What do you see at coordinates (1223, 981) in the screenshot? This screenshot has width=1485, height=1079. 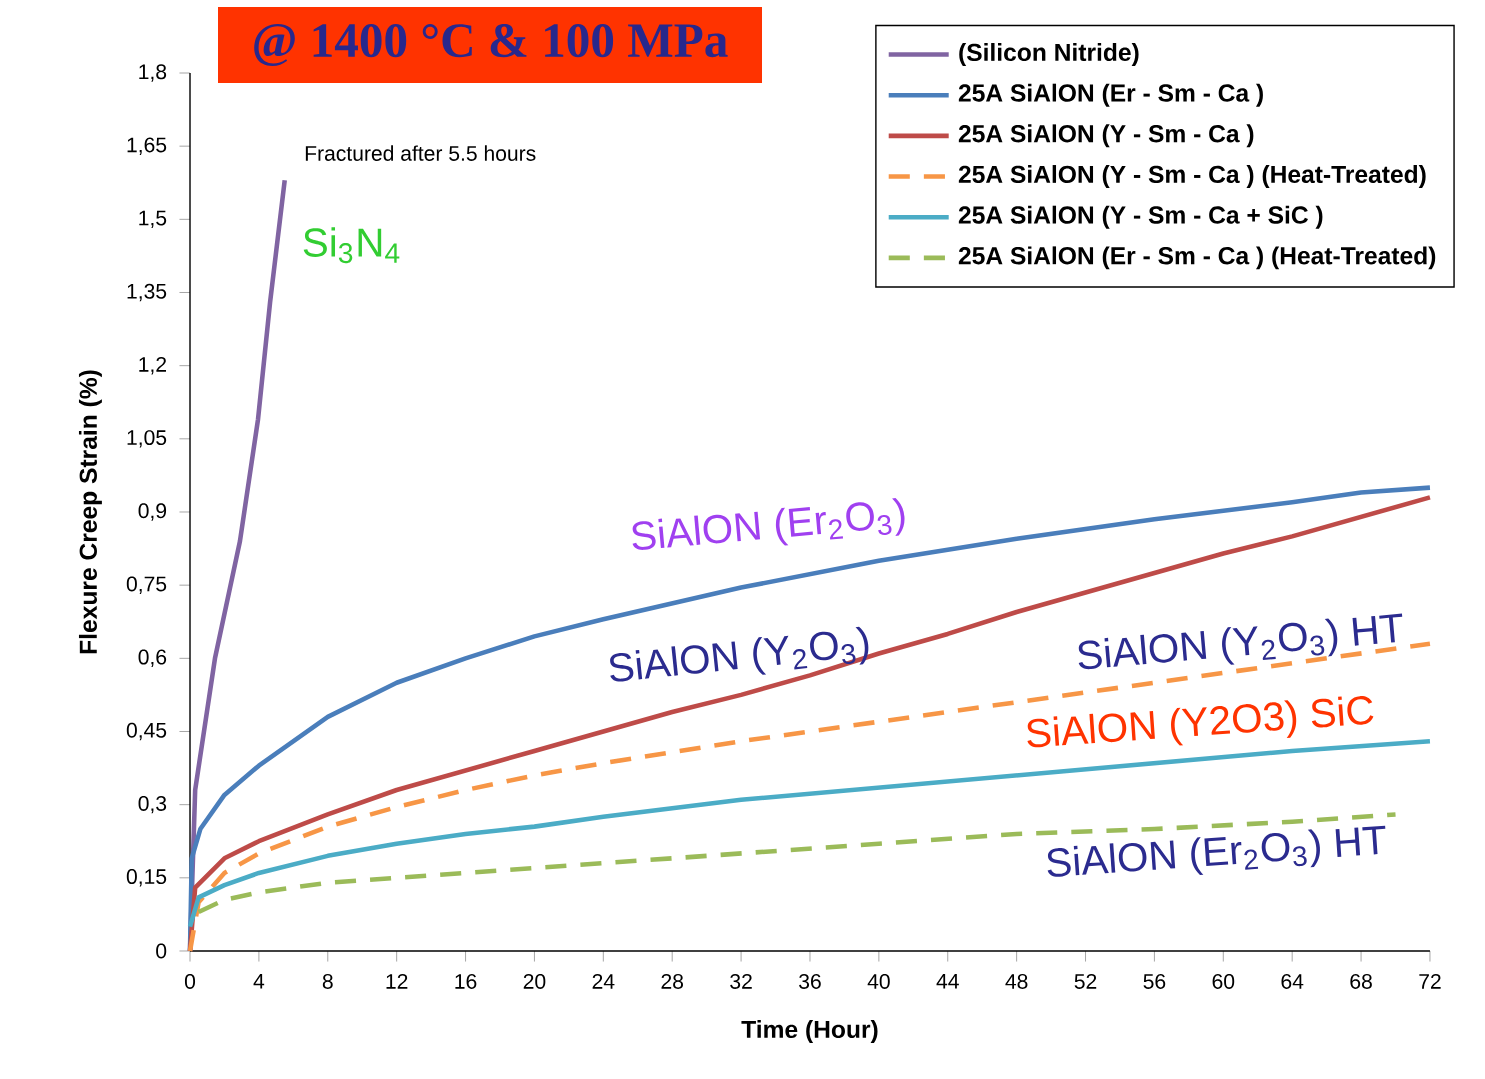 I see `x-tick-label: 60` at bounding box center [1223, 981].